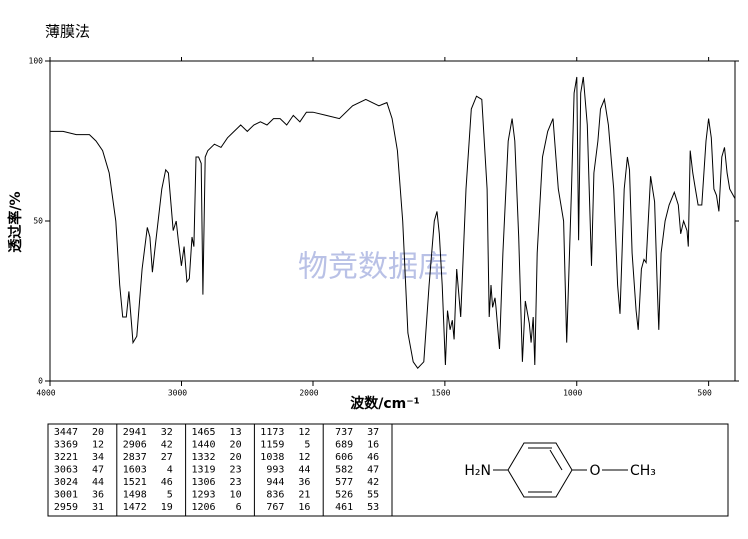 The width and height of the screenshot is (748, 539). I want to click on peak-transmittance: 21, so click(304, 495).